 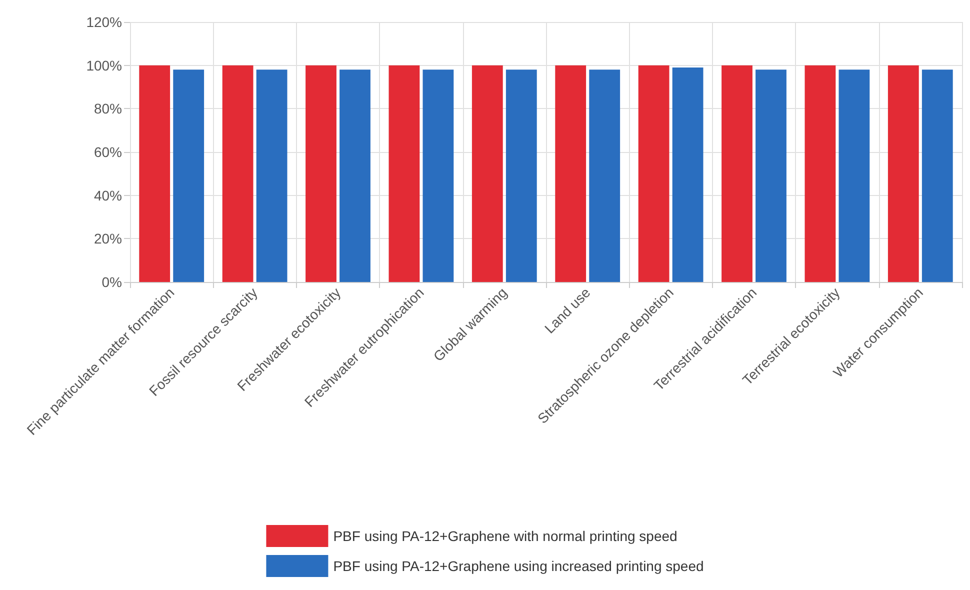 I want to click on legend-label: PBF using PA-12+Graphene using increased printing speed, so click(x=518, y=566).